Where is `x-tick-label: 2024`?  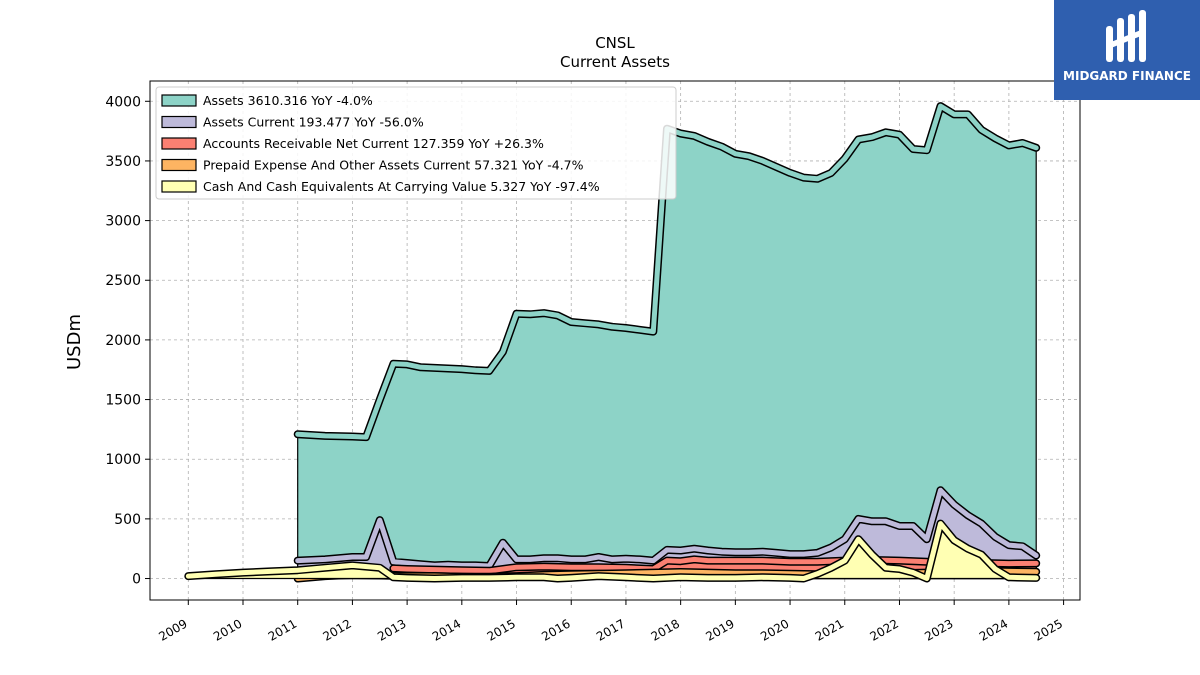 x-tick-label: 2024 is located at coordinates (993, 629).